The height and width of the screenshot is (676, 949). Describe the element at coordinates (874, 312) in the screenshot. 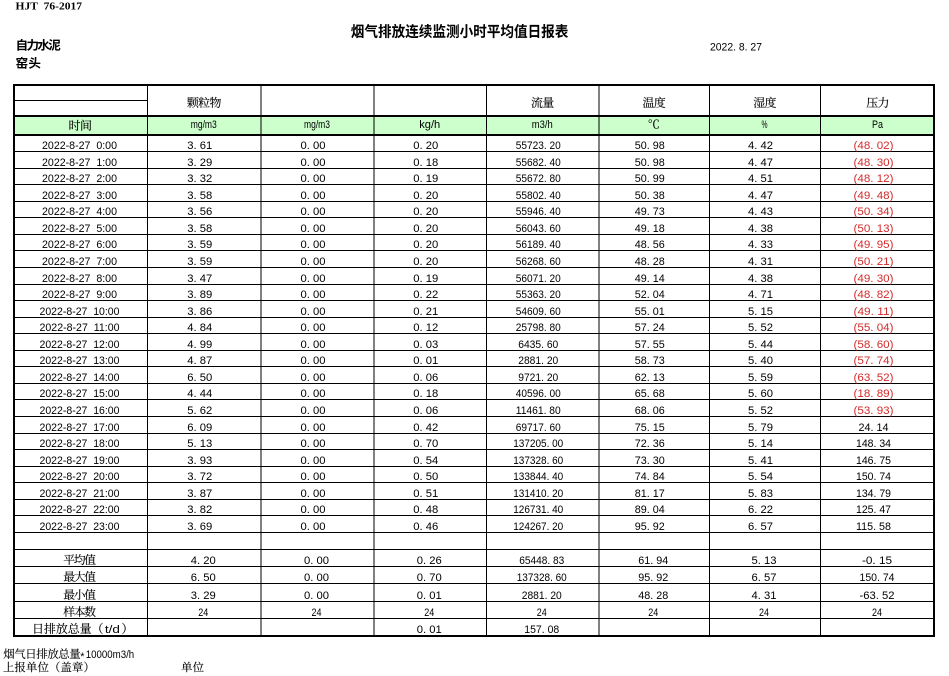

I see `svg-text: (49. 11)` at that location.